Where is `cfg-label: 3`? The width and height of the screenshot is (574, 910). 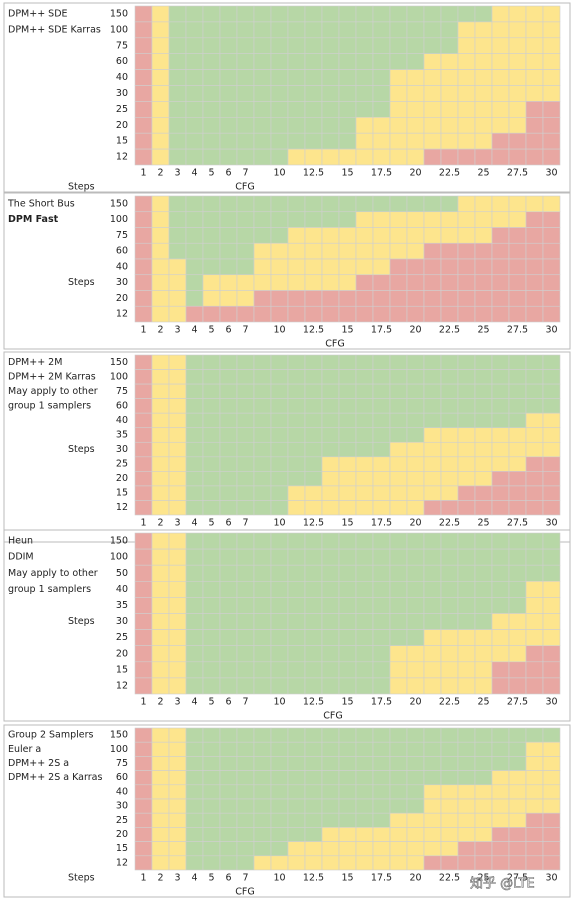 cfg-label: 3 is located at coordinates (177, 878).